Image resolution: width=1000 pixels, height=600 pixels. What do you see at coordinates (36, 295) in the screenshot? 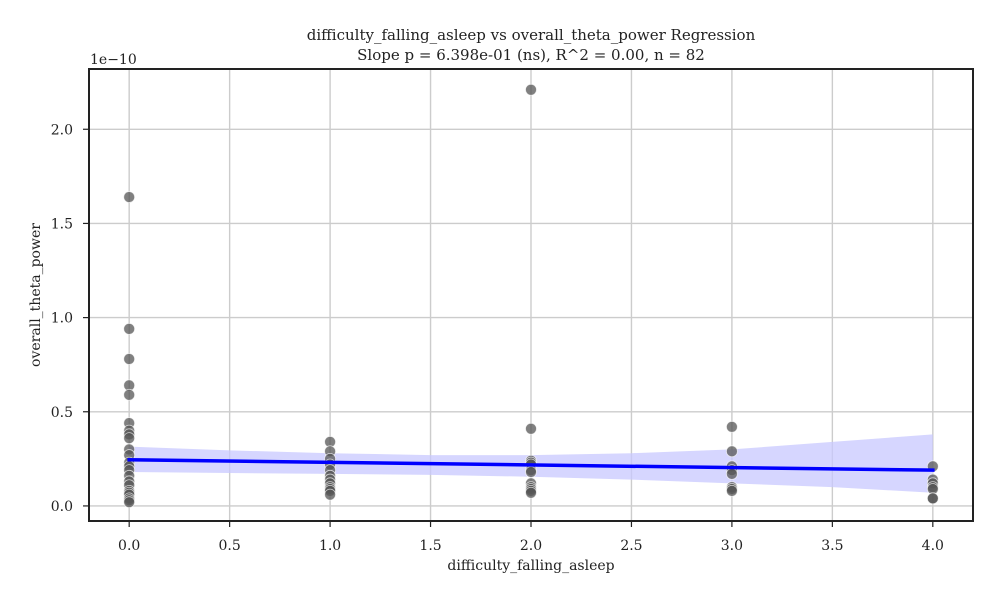
I see `y-axis-label: overall_theta_power` at bounding box center [36, 295].